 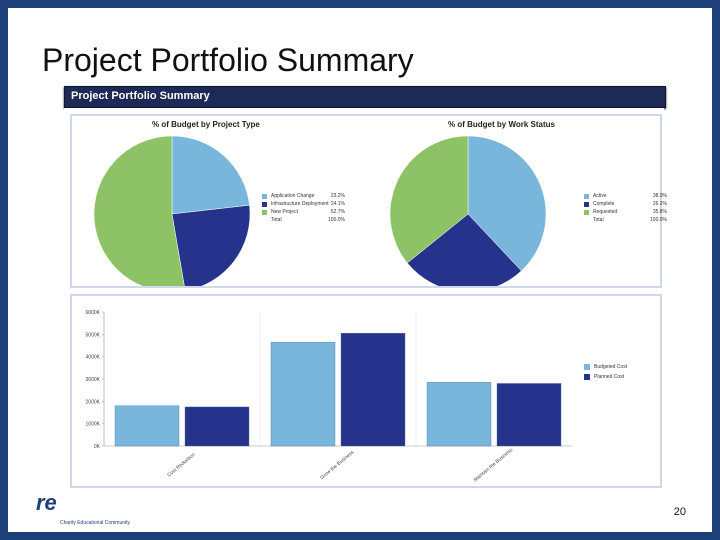 What do you see at coordinates (228, 60) in the screenshot?
I see `slide-title: Project Portfolio Summary` at bounding box center [228, 60].